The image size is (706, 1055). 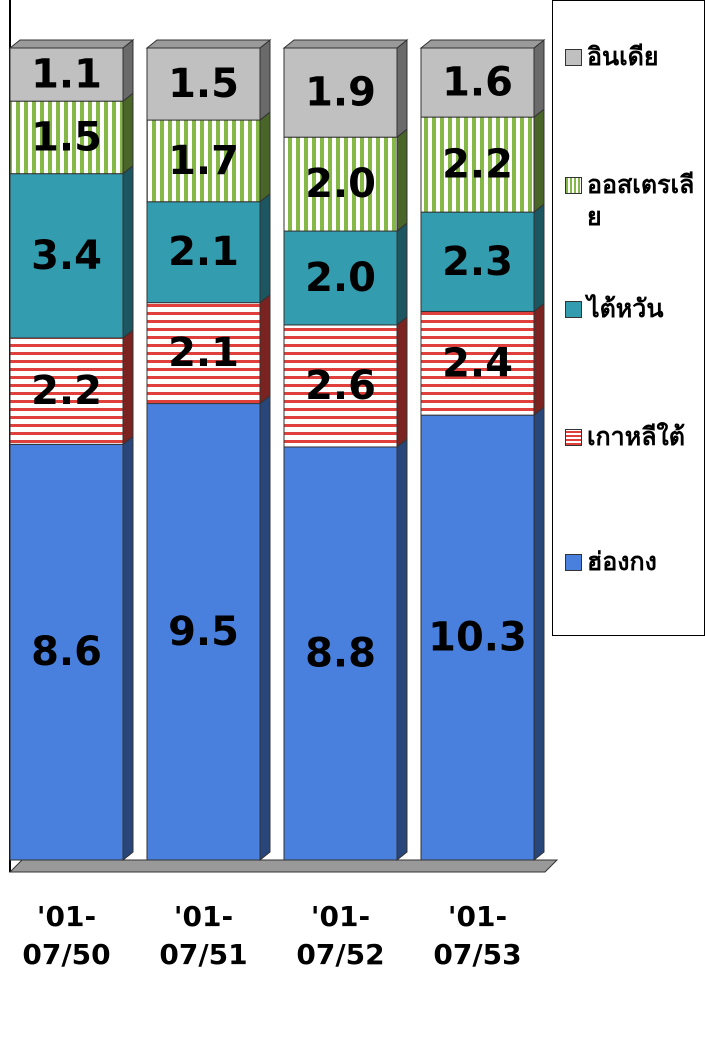 I want to click on x-tick-label: '01- 07/52, so click(x=340, y=935).